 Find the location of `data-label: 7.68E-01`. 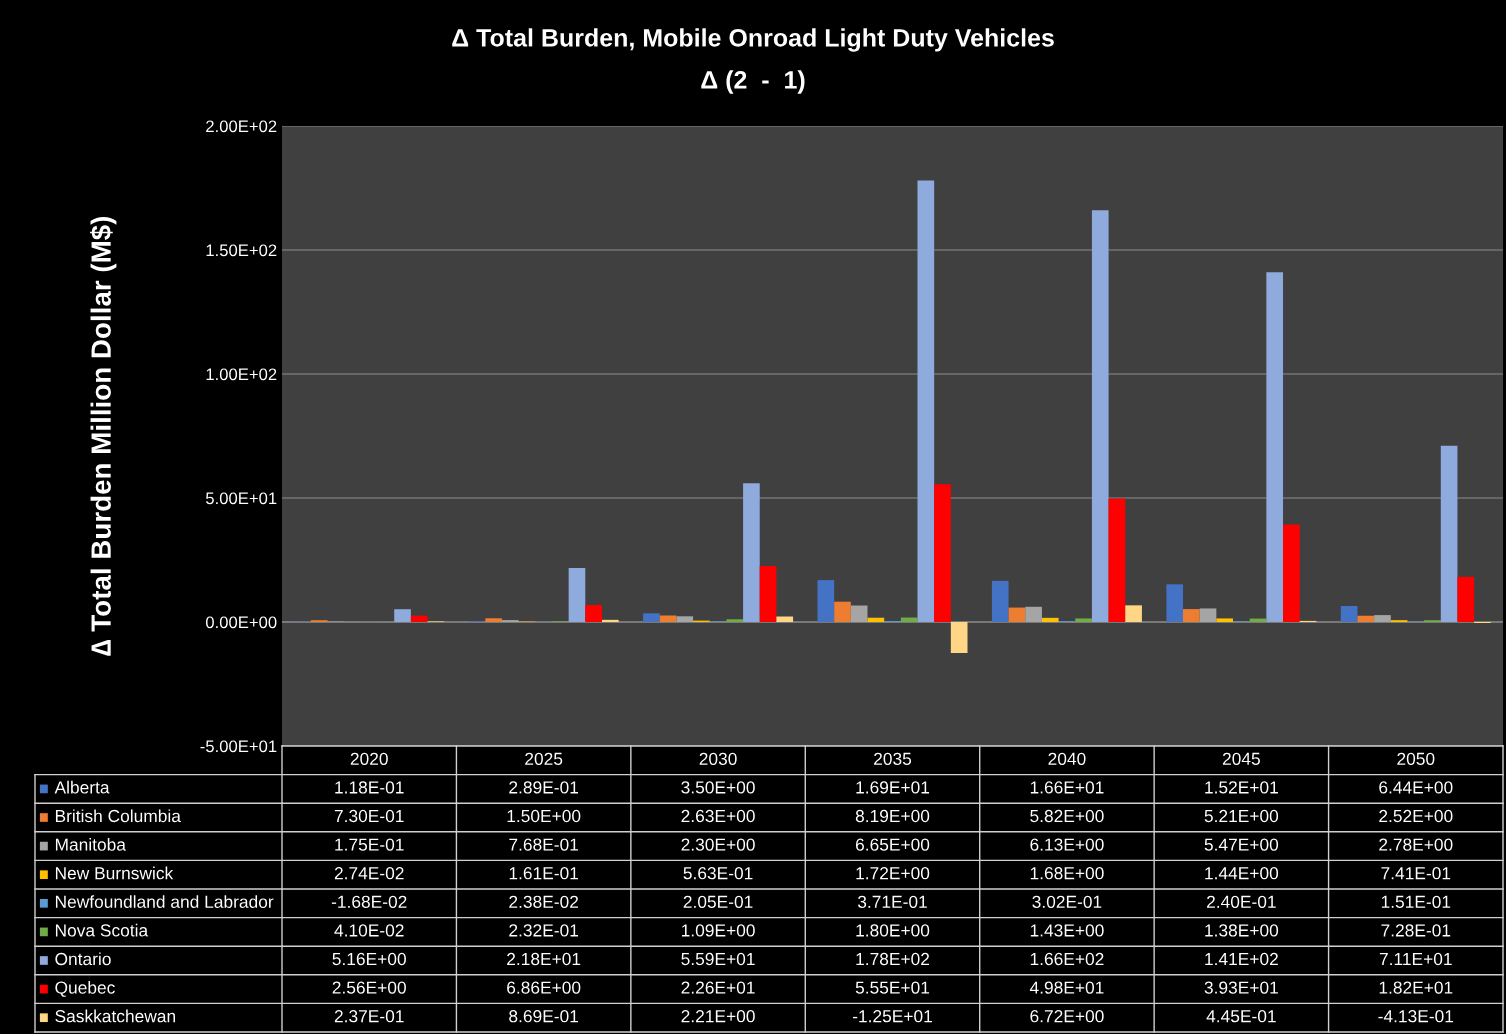

data-label: 7.68E-01 is located at coordinates (544, 844).